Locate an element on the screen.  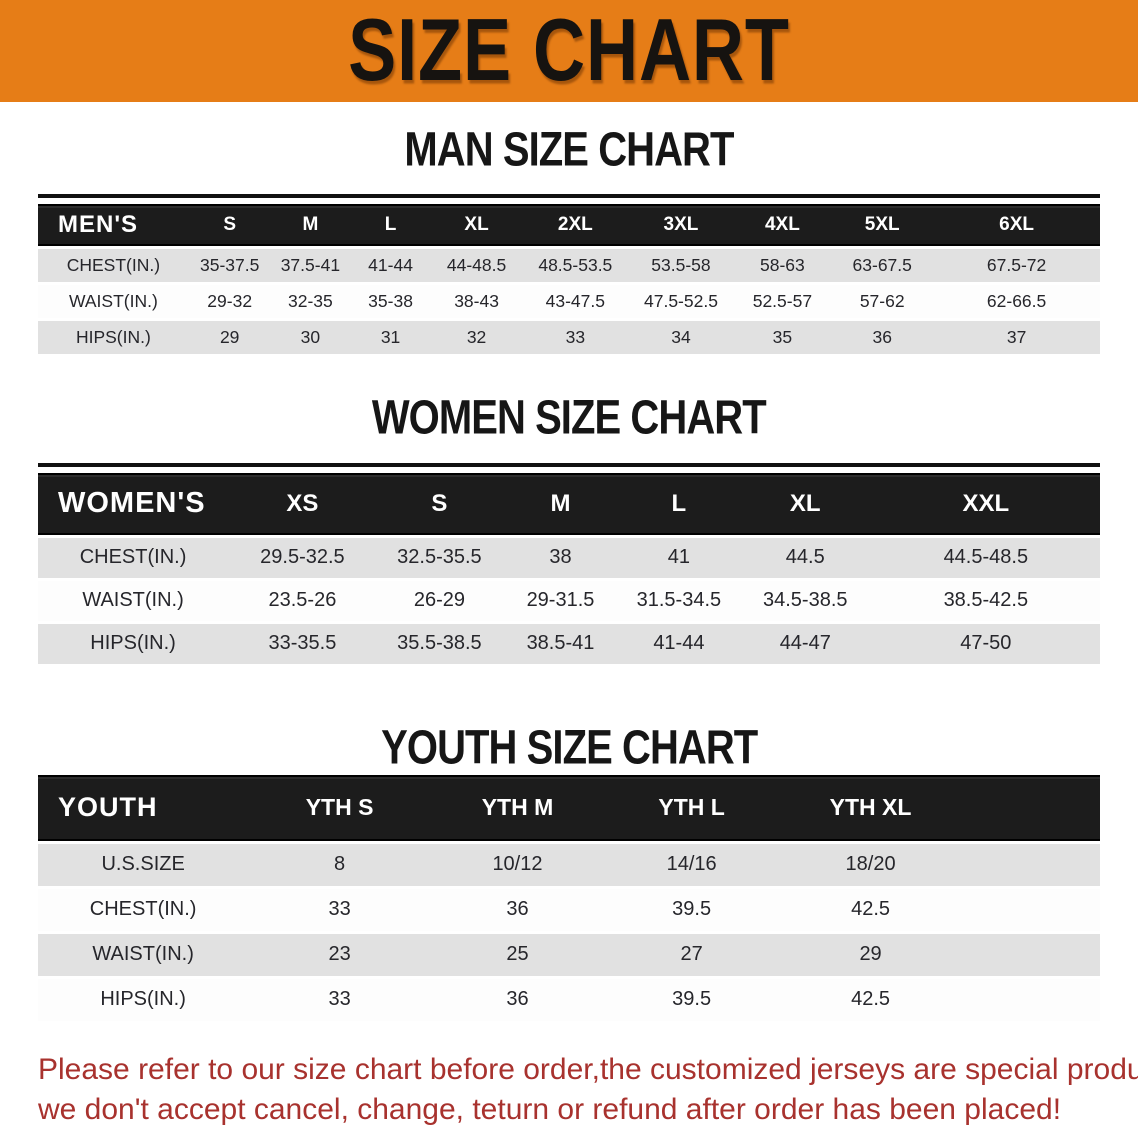
size-value-cell: 29.5-32.5 is located at coordinates (302, 557).